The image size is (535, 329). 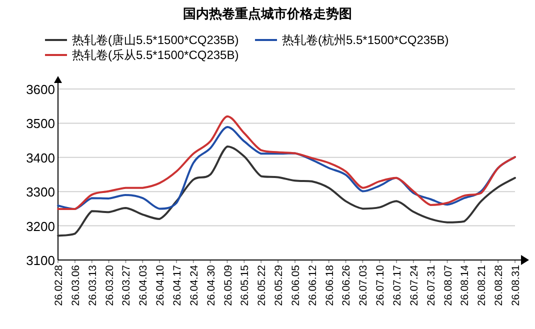 What do you see at coordinates (414, 285) in the screenshot?
I see `x-tick-label: 26.07.24` at bounding box center [414, 285].